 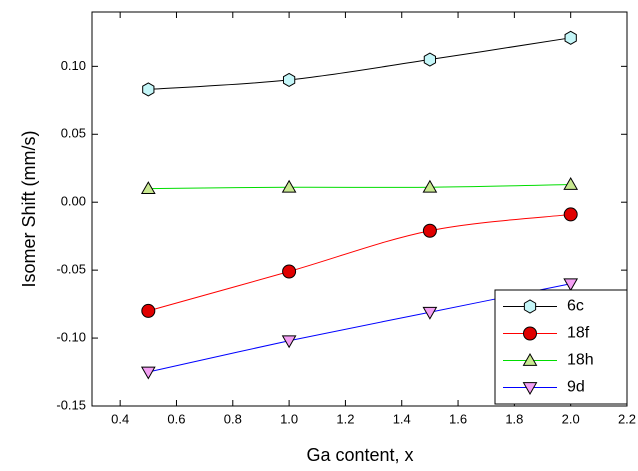 What do you see at coordinates (29, 208) in the screenshot?
I see `y-axis-title: Isomer Shift (mm/s)` at bounding box center [29, 208].